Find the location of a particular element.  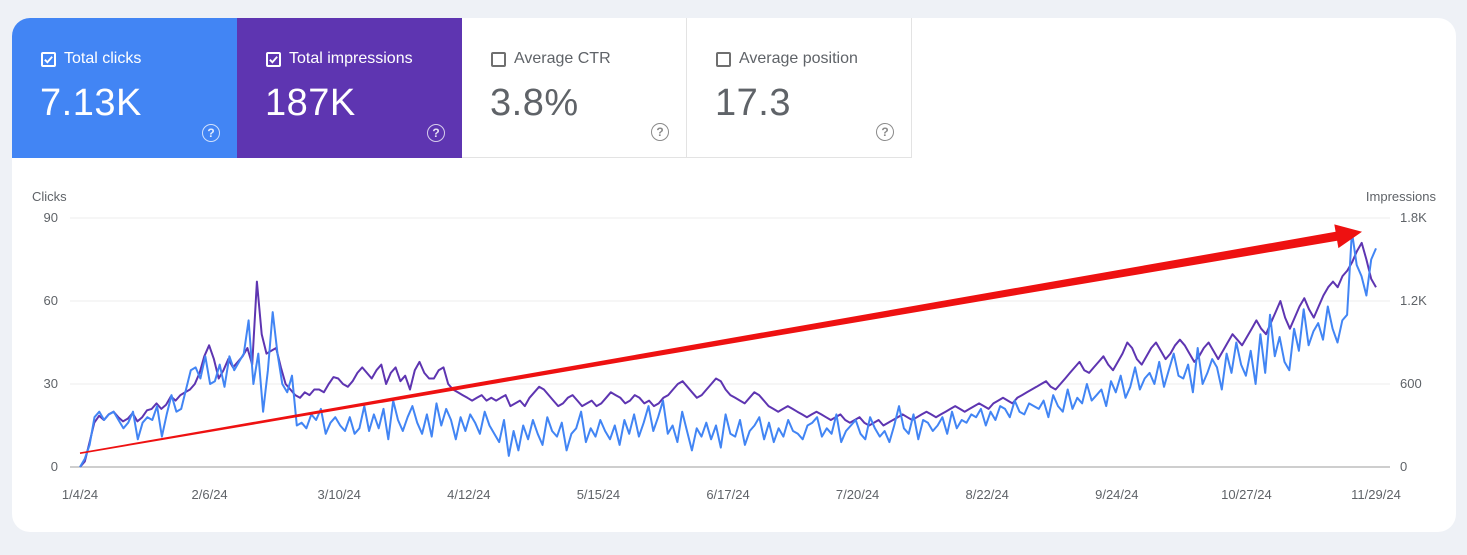

metric-average-ctr: Average CTR 3.8% ? is located at coordinates (574, 88).